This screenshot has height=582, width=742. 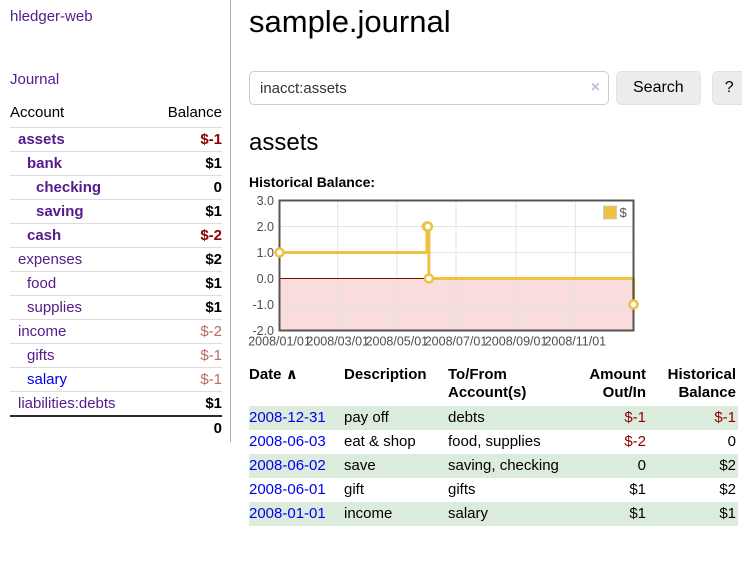 What do you see at coordinates (493, 418) in the screenshot?
I see `transaction-row: 2008-12-31 pay off debts $-1 $-1` at bounding box center [493, 418].